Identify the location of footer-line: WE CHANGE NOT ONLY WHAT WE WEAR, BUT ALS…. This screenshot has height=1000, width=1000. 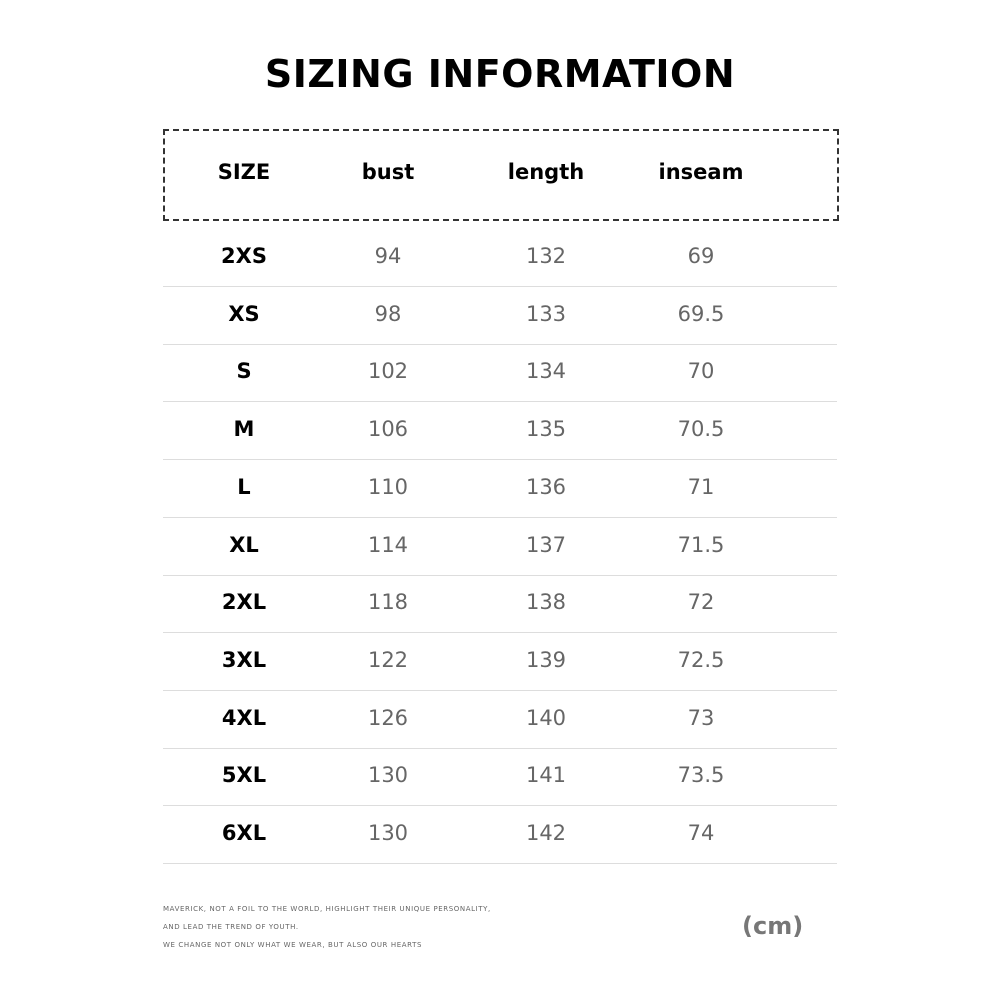
(292, 945).